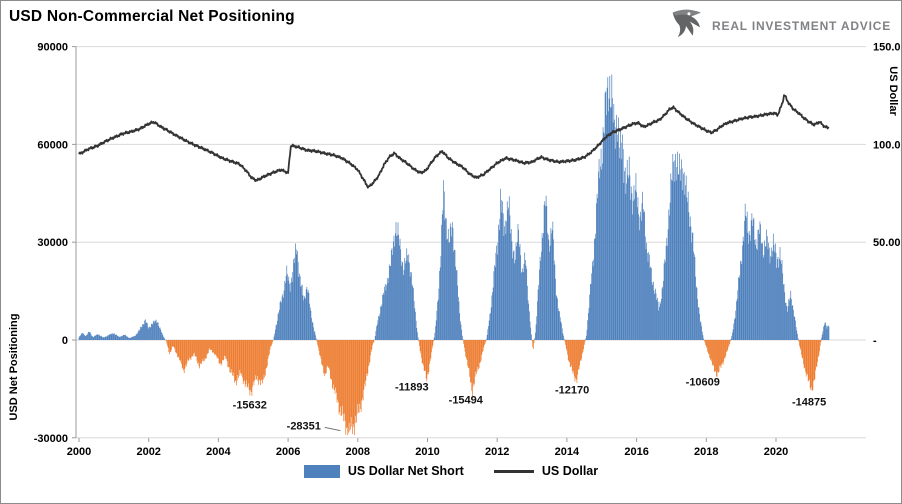  I want to click on x-tick-label: 2018, so click(706, 452).